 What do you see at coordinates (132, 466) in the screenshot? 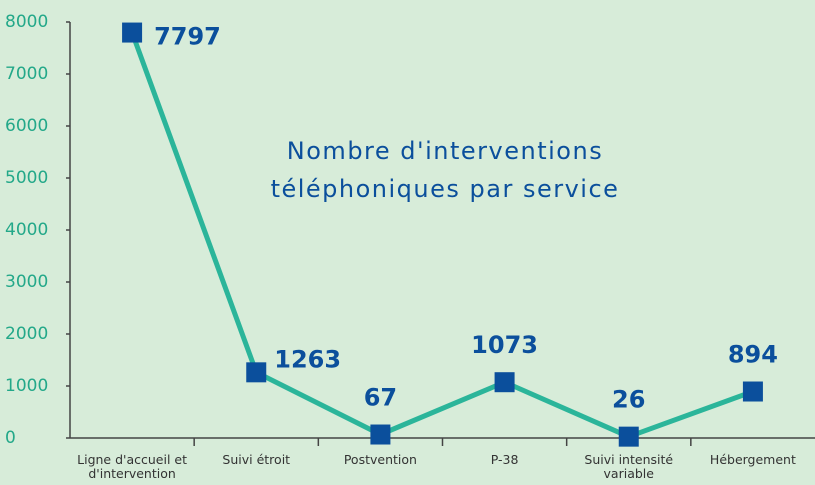
I see `x-tick-label: Ligne d'accueil et d'intervention` at bounding box center [132, 466].